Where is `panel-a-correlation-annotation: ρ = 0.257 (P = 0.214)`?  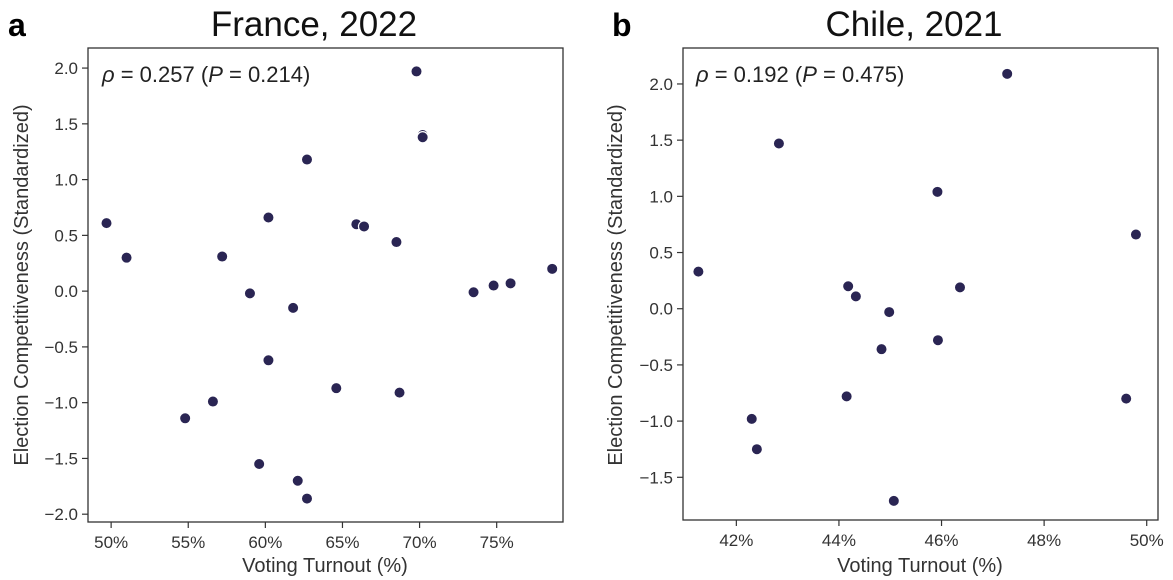 panel-a-correlation-annotation: ρ = 0.257 (P = 0.214) is located at coordinates (205, 74).